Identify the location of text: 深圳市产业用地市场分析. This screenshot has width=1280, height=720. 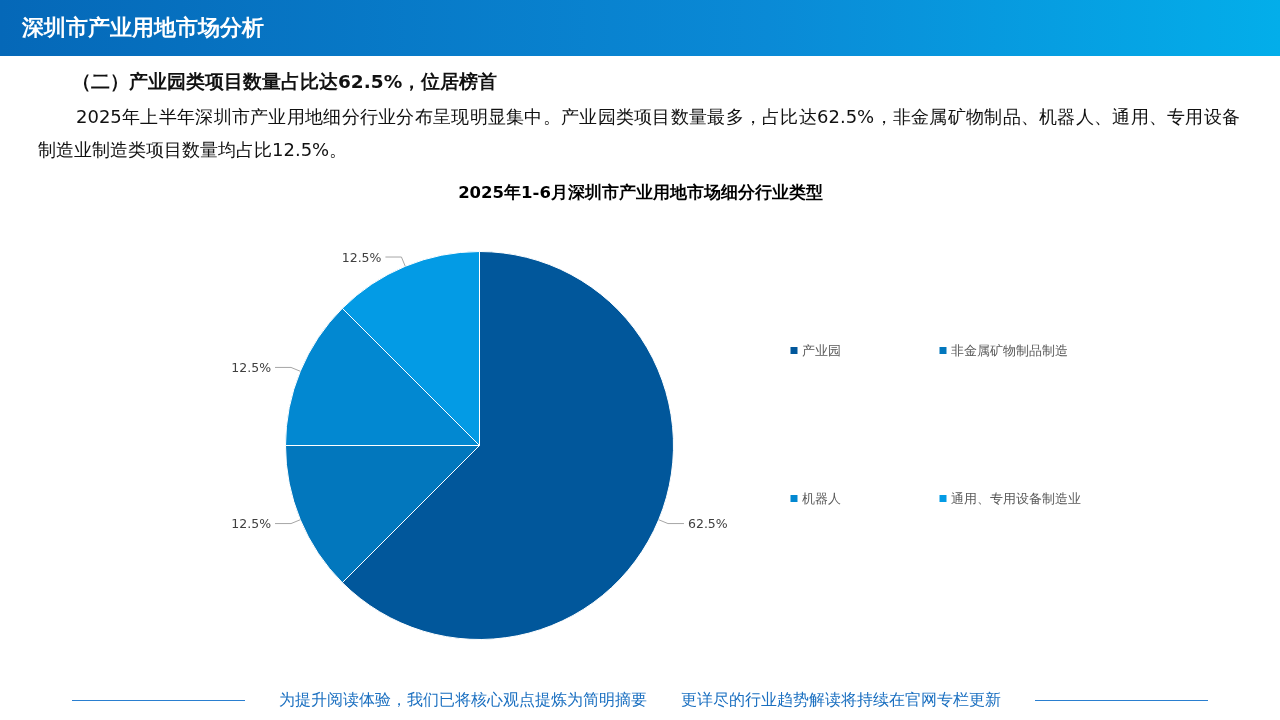
(640, 28).